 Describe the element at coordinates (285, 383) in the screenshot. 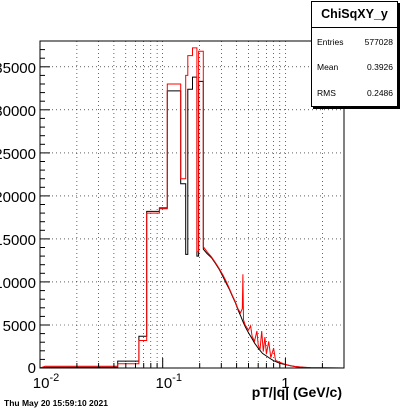

I see `x-tick-label: 1` at that location.